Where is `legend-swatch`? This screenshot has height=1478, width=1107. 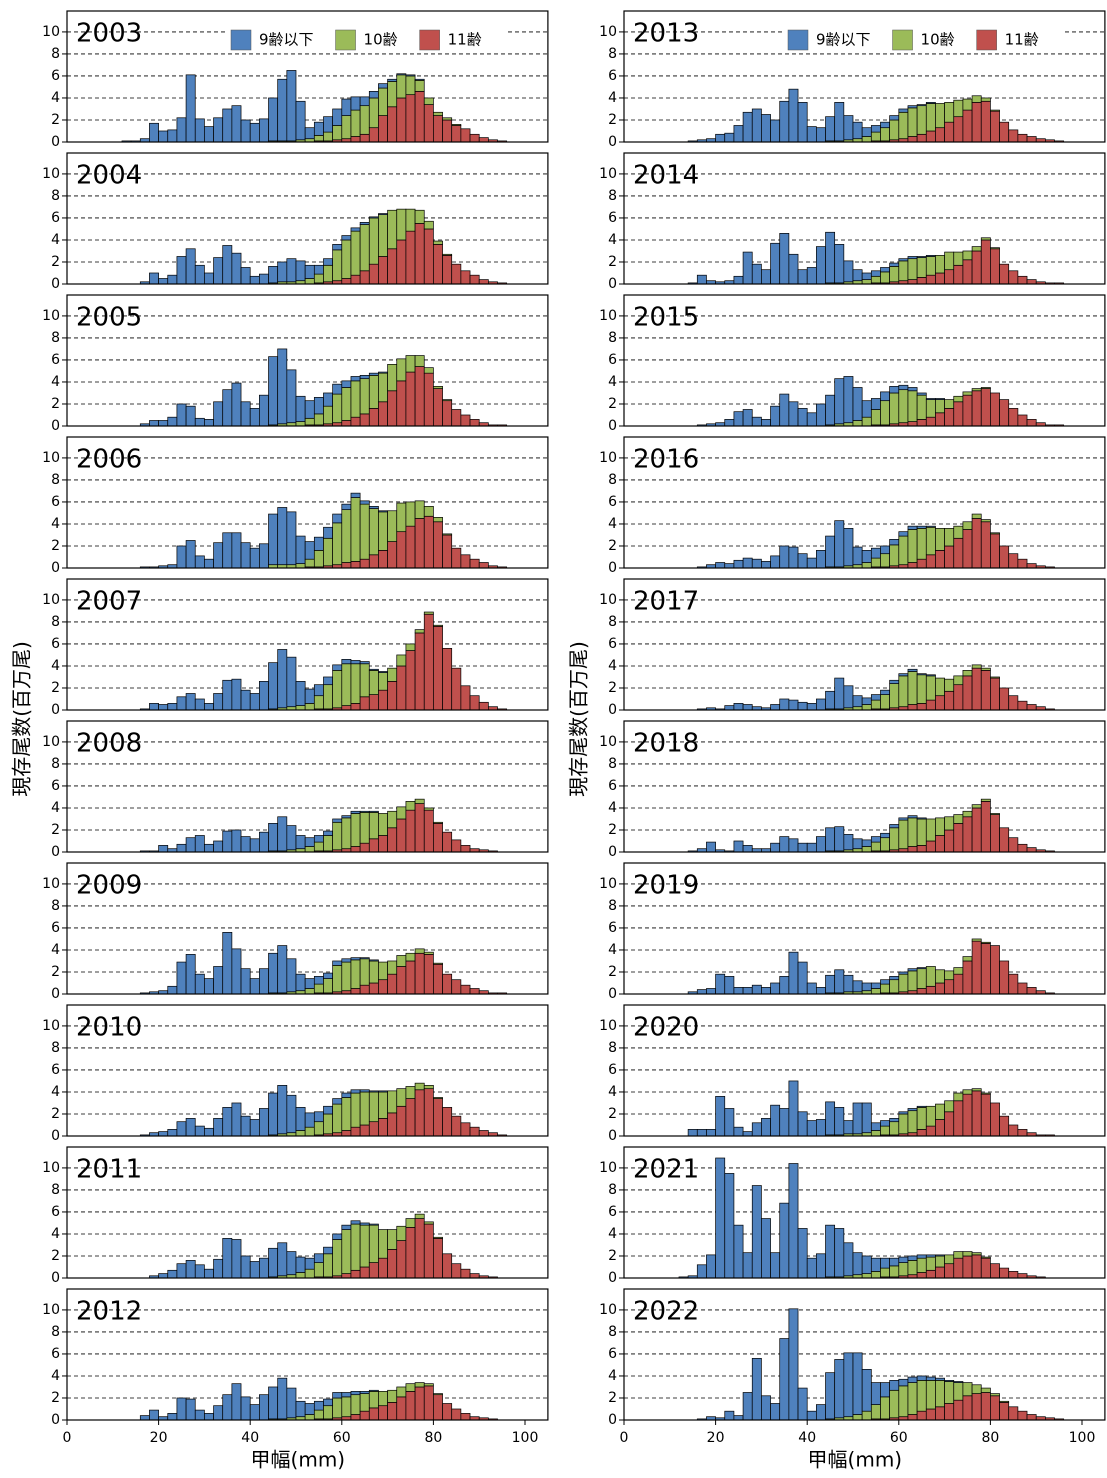
legend-swatch is located at coordinates (986, 40).